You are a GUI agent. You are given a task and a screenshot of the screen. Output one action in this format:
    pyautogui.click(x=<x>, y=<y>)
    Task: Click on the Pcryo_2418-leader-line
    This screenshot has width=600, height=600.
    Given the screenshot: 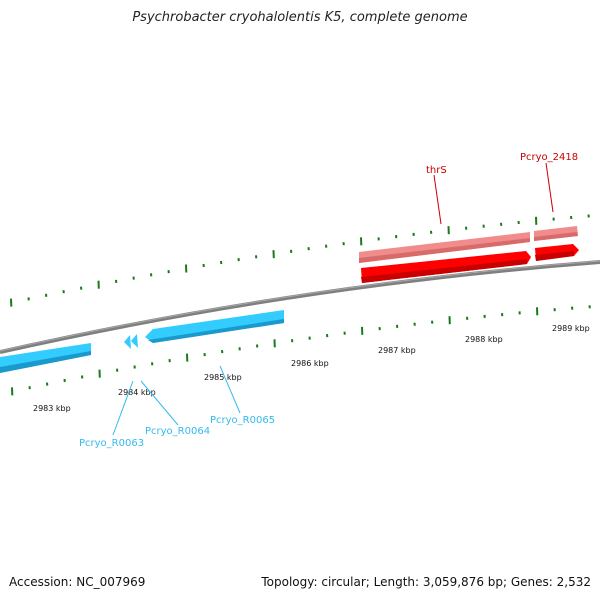 What is the action you would take?
    pyautogui.click(x=549, y=187)
    